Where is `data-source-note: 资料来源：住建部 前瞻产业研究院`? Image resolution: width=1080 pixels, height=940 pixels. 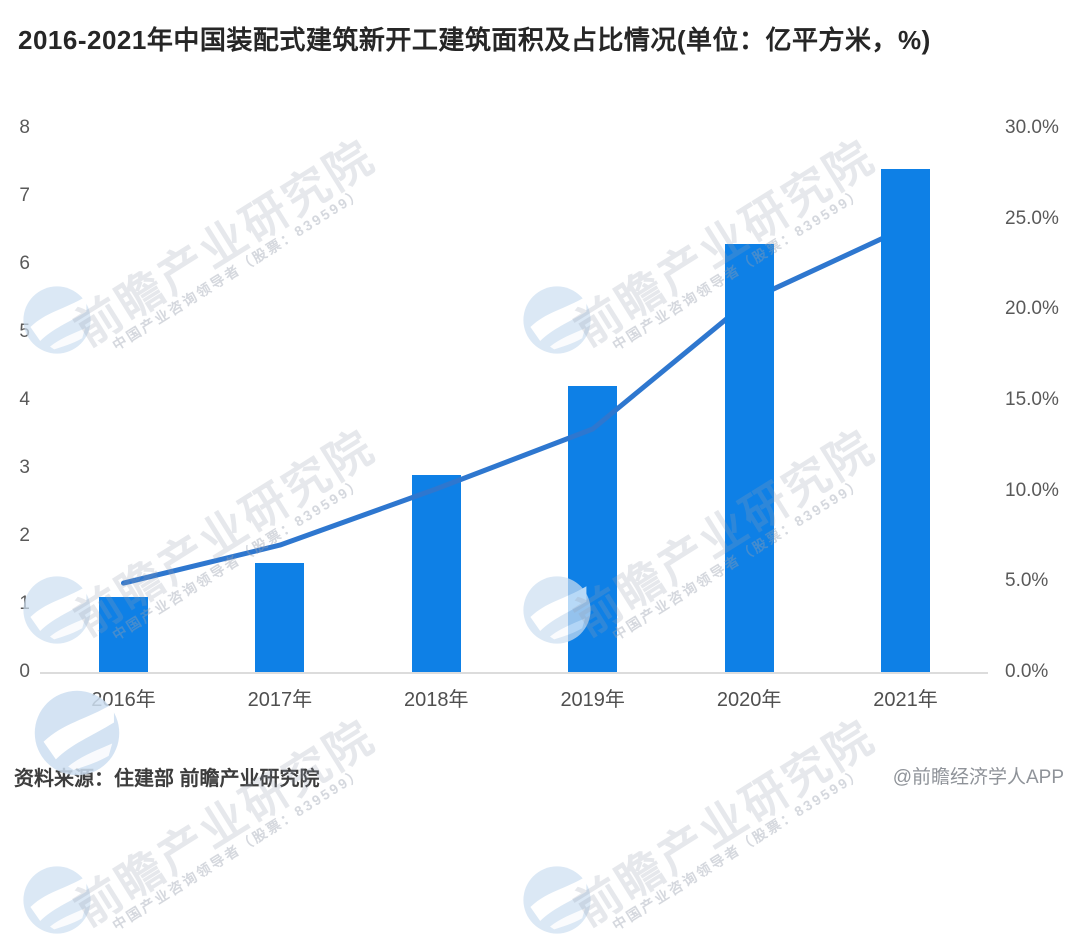
data-source-note: 资料来源：住建部 前瞻产业研究院 is located at coordinates (167, 779).